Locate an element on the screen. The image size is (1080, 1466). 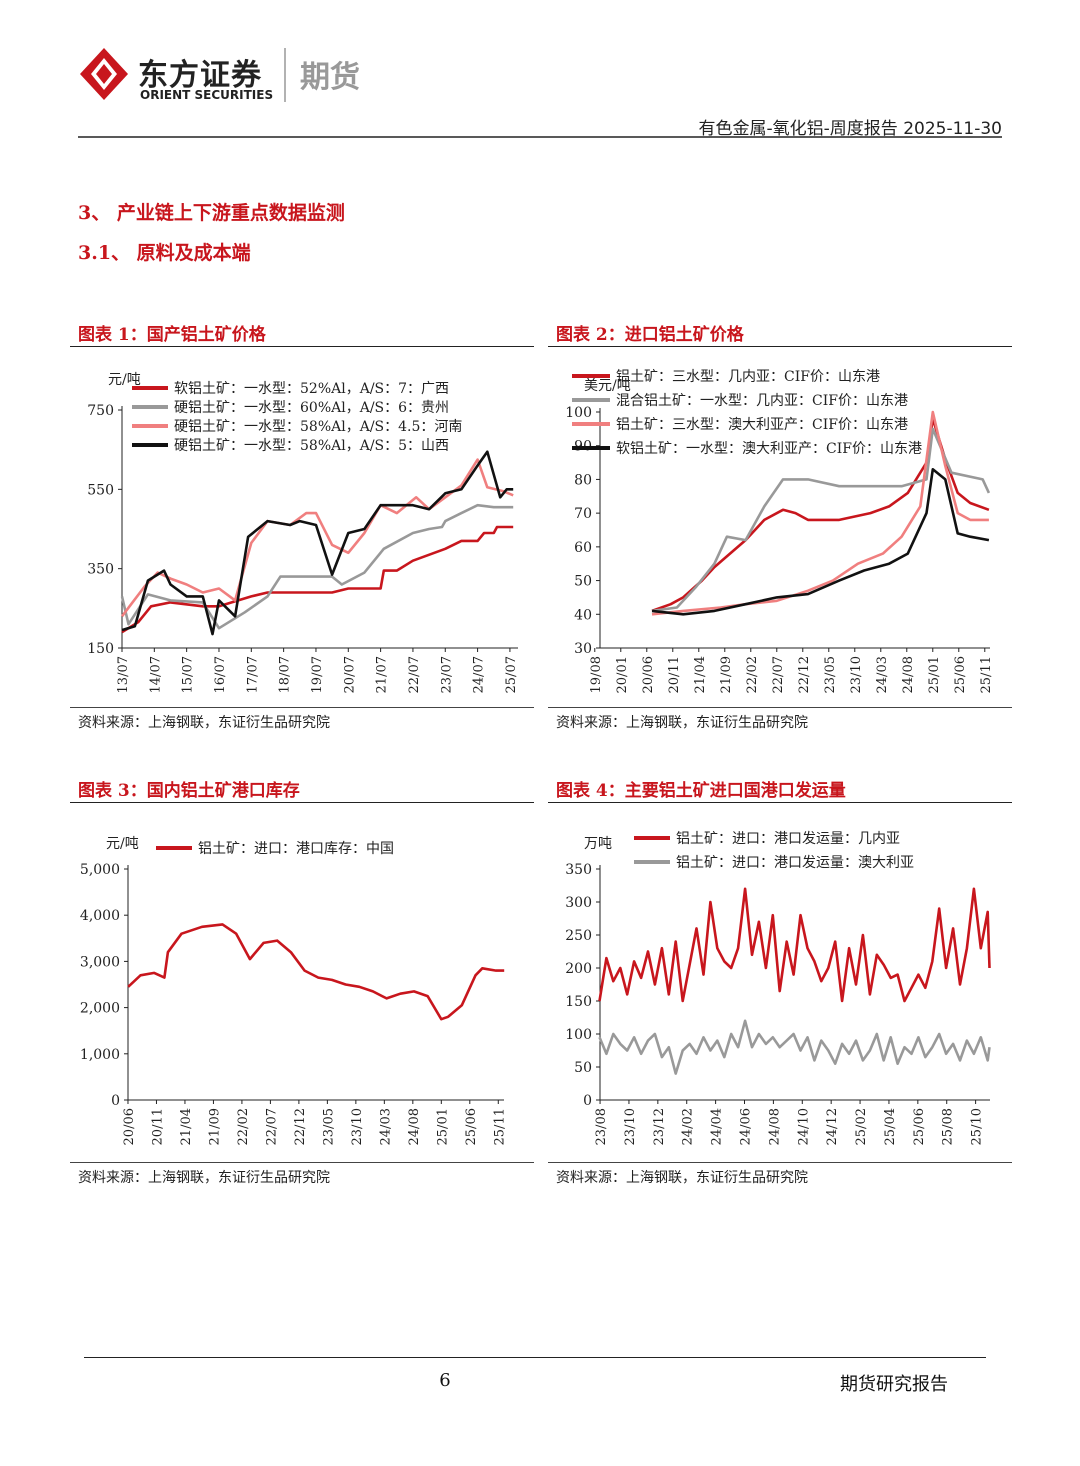
legend-label-2: 混合铝土矿：一水型：几内亚：CIF价：山东港 is located at coordinates (762, 401).